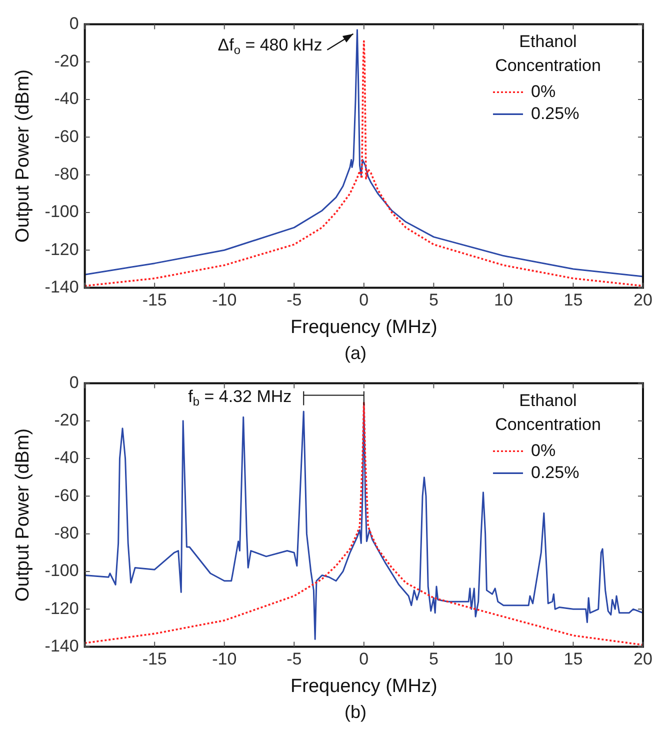  Describe the element at coordinates (356, 354) in the screenshot. I see `text: (a)` at that location.